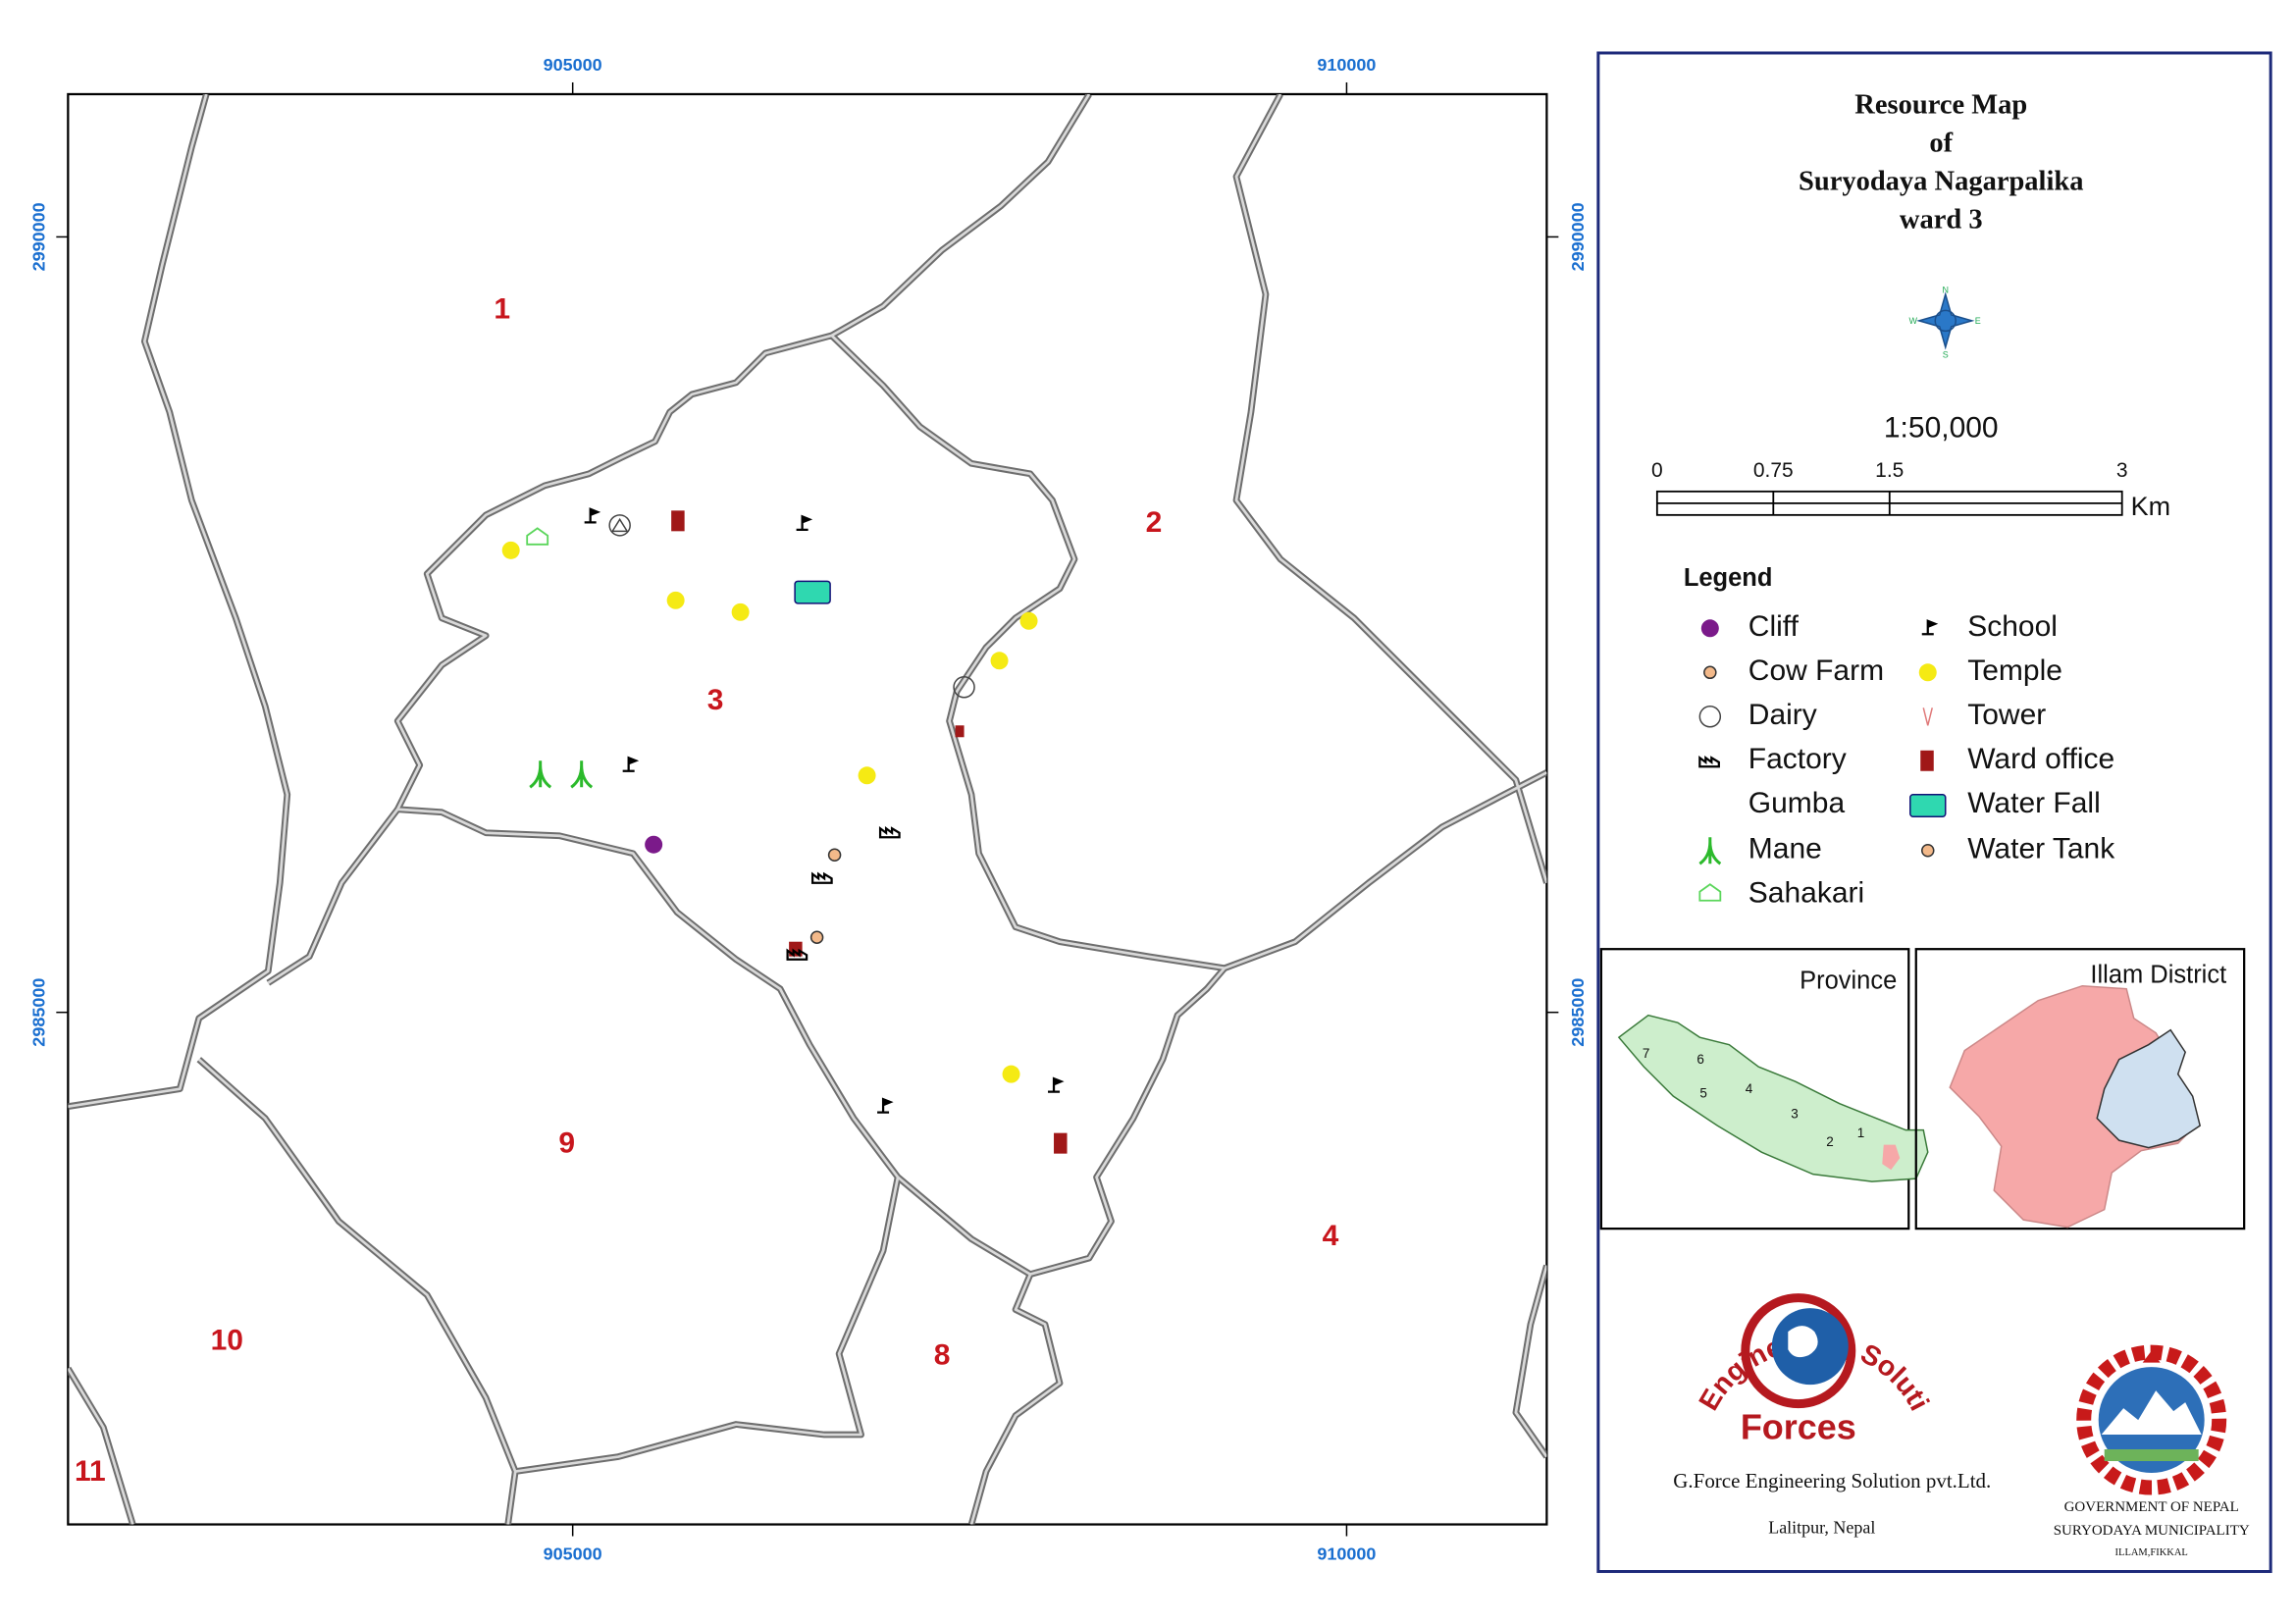  What do you see at coordinates (1646, 1053) in the screenshot?
I see `province-number: 7` at bounding box center [1646, 1053].